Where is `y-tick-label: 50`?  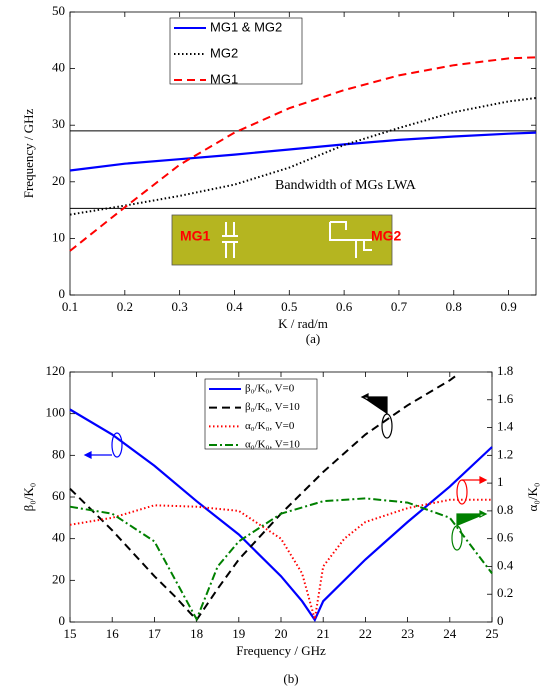
y-tick-label: 50 is located at coordinates (58, 10).